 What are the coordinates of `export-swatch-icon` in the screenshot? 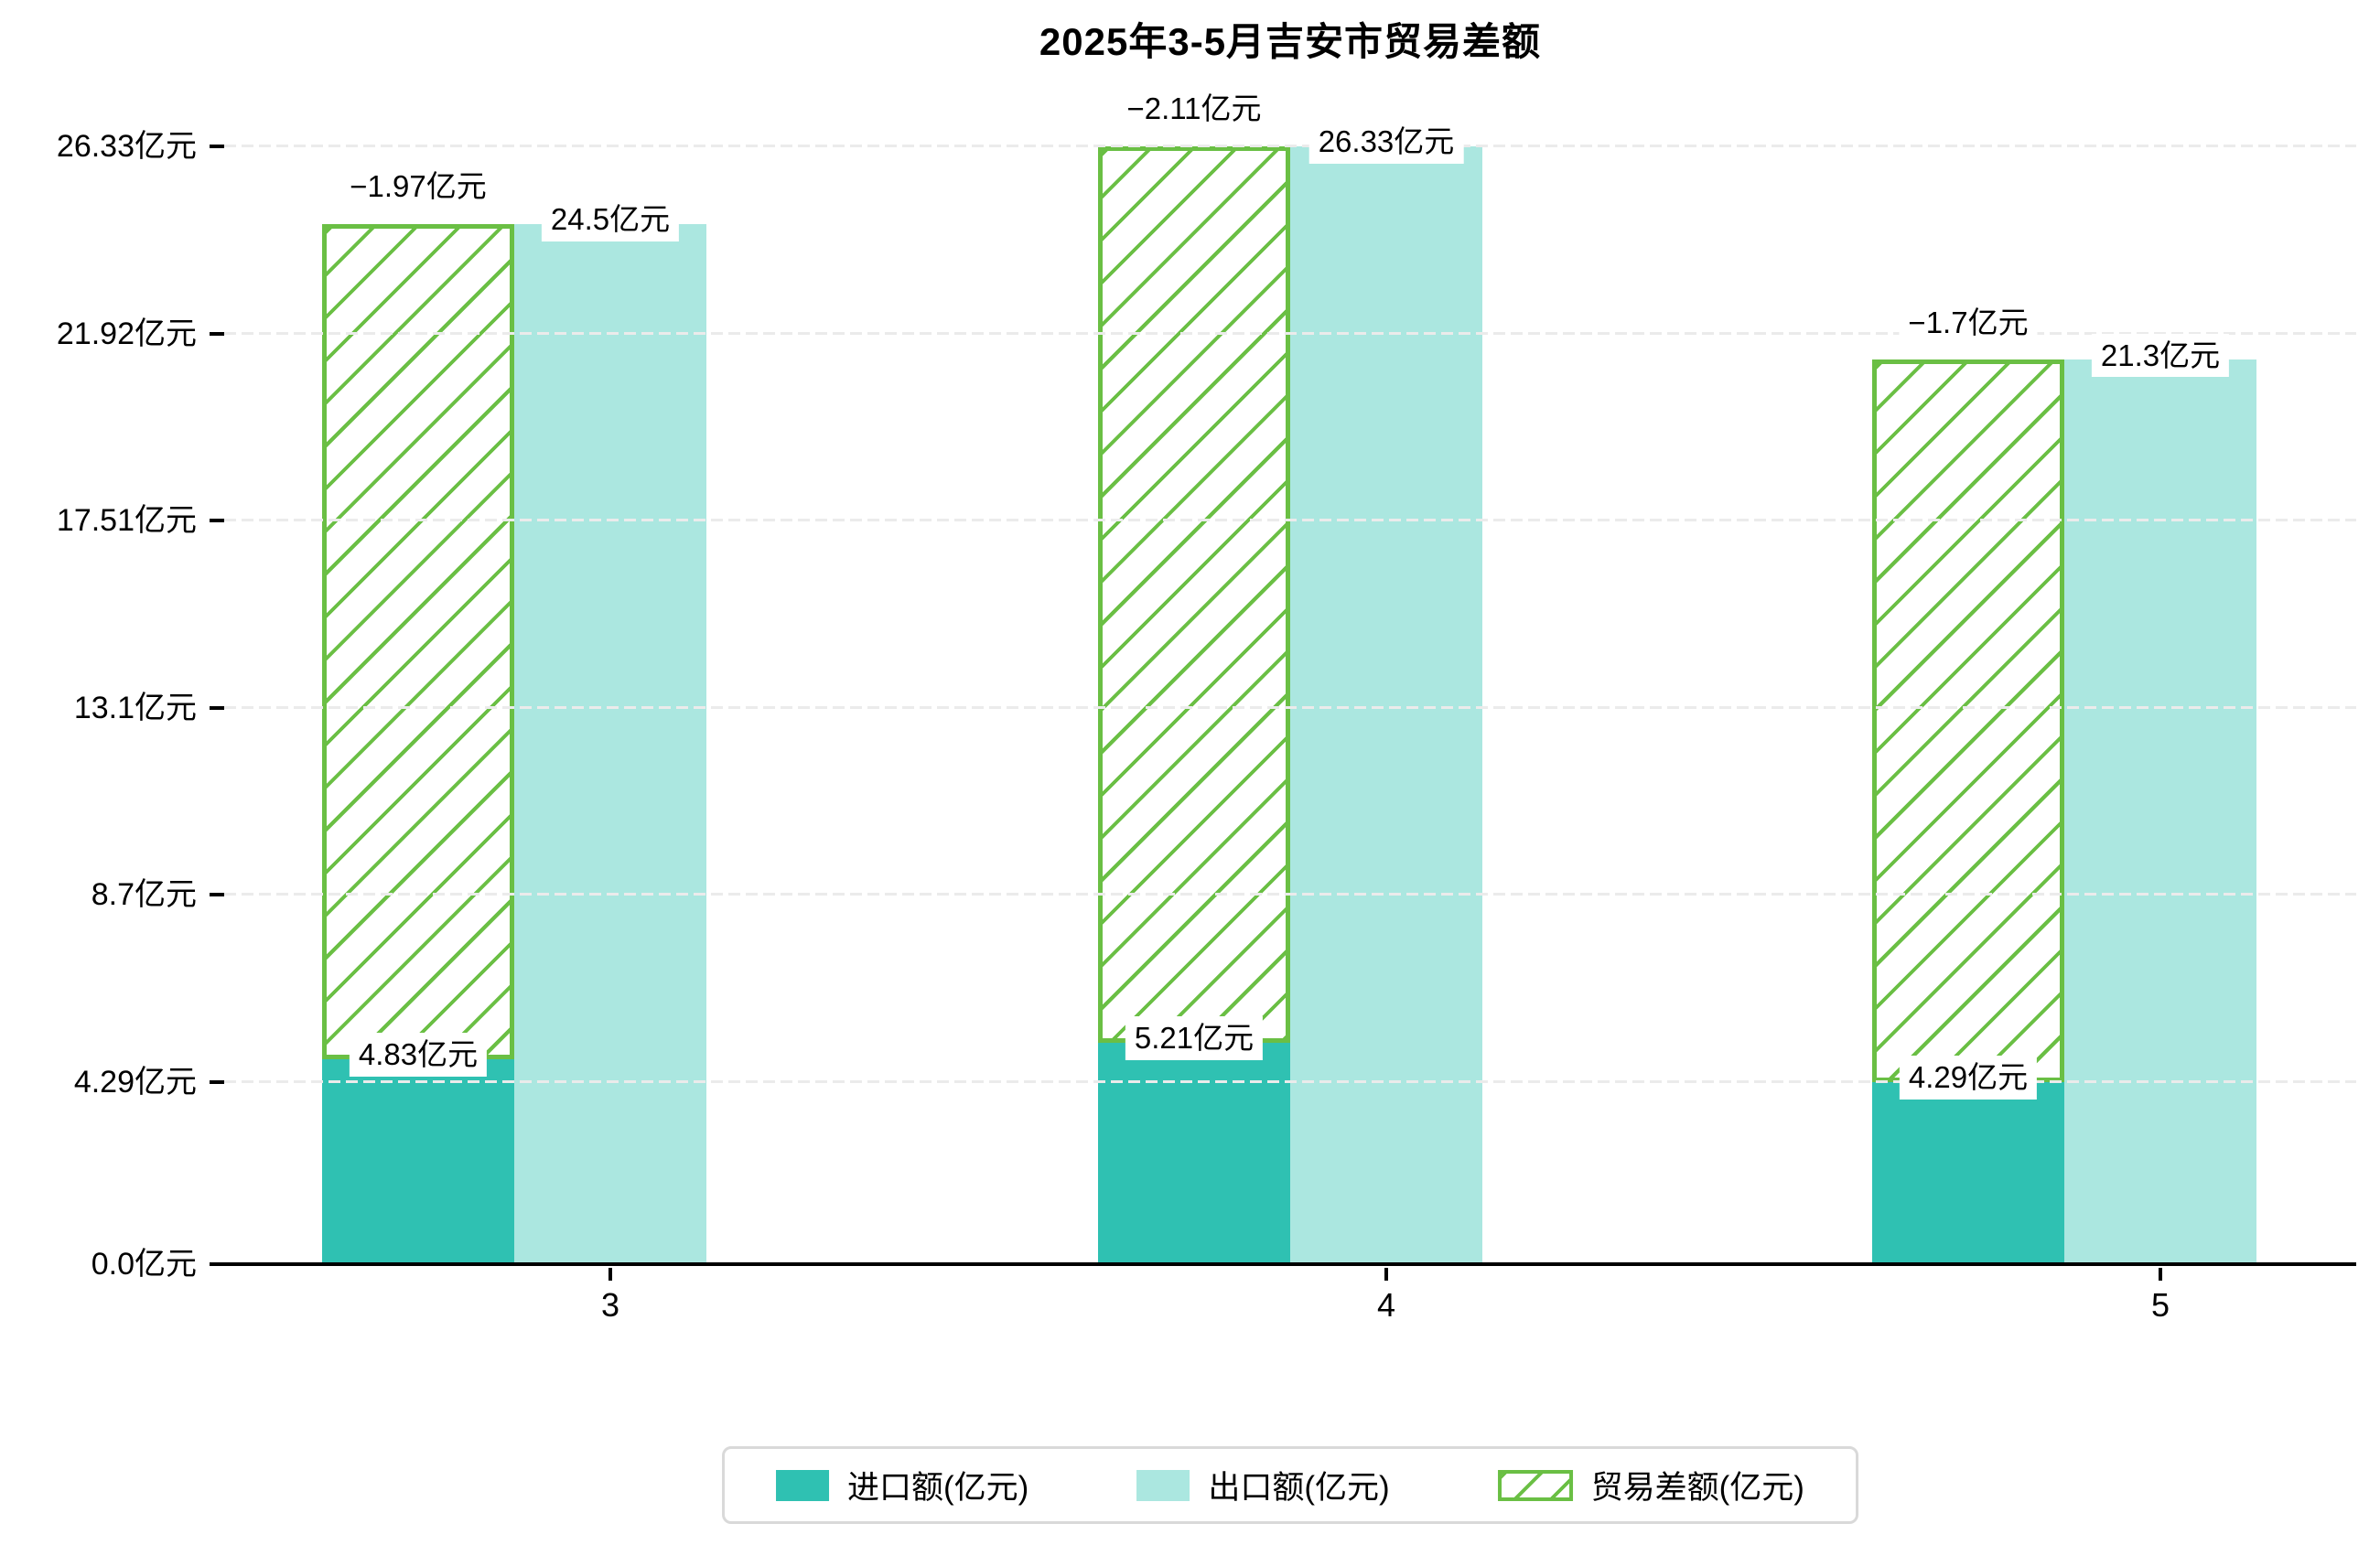 It's located at (1163, 1485).